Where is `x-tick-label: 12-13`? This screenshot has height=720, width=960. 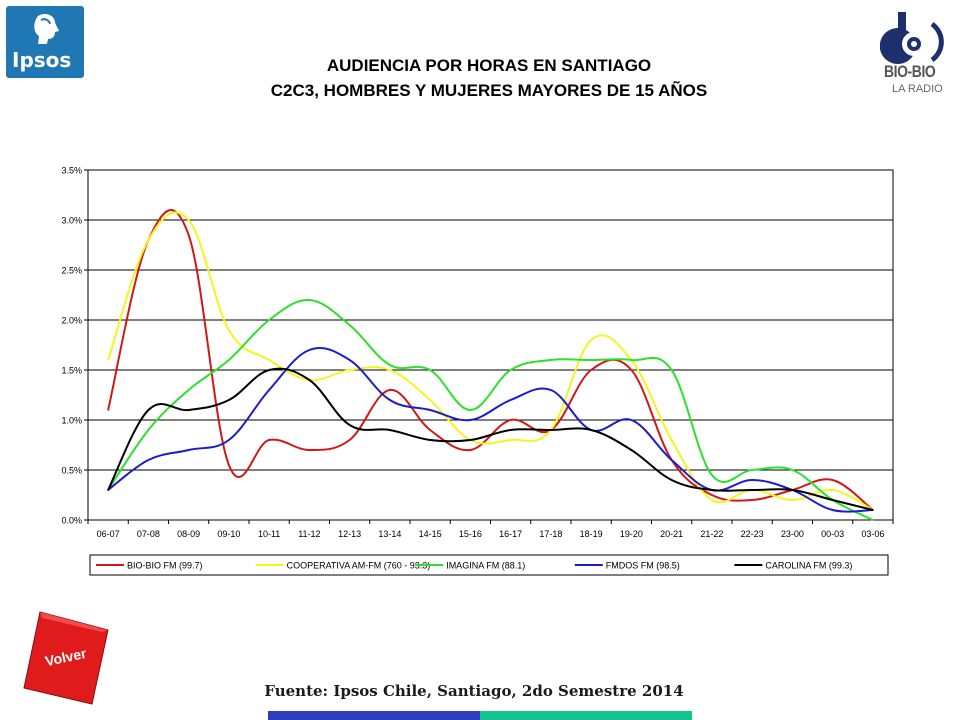
x-tick-label: 12-13 is located at coordinates (349, 534).